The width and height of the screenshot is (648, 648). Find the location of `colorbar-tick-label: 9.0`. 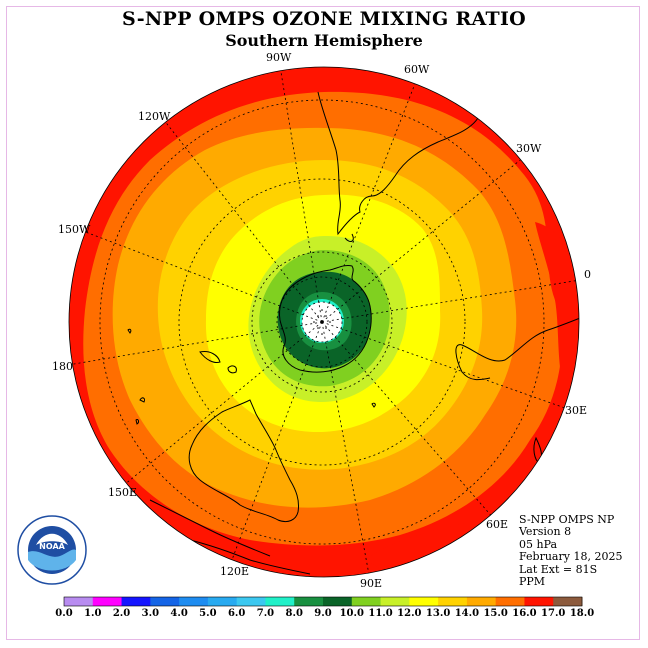

colorbar-tick-label: 9.0 is located at coordinates (323, 613).